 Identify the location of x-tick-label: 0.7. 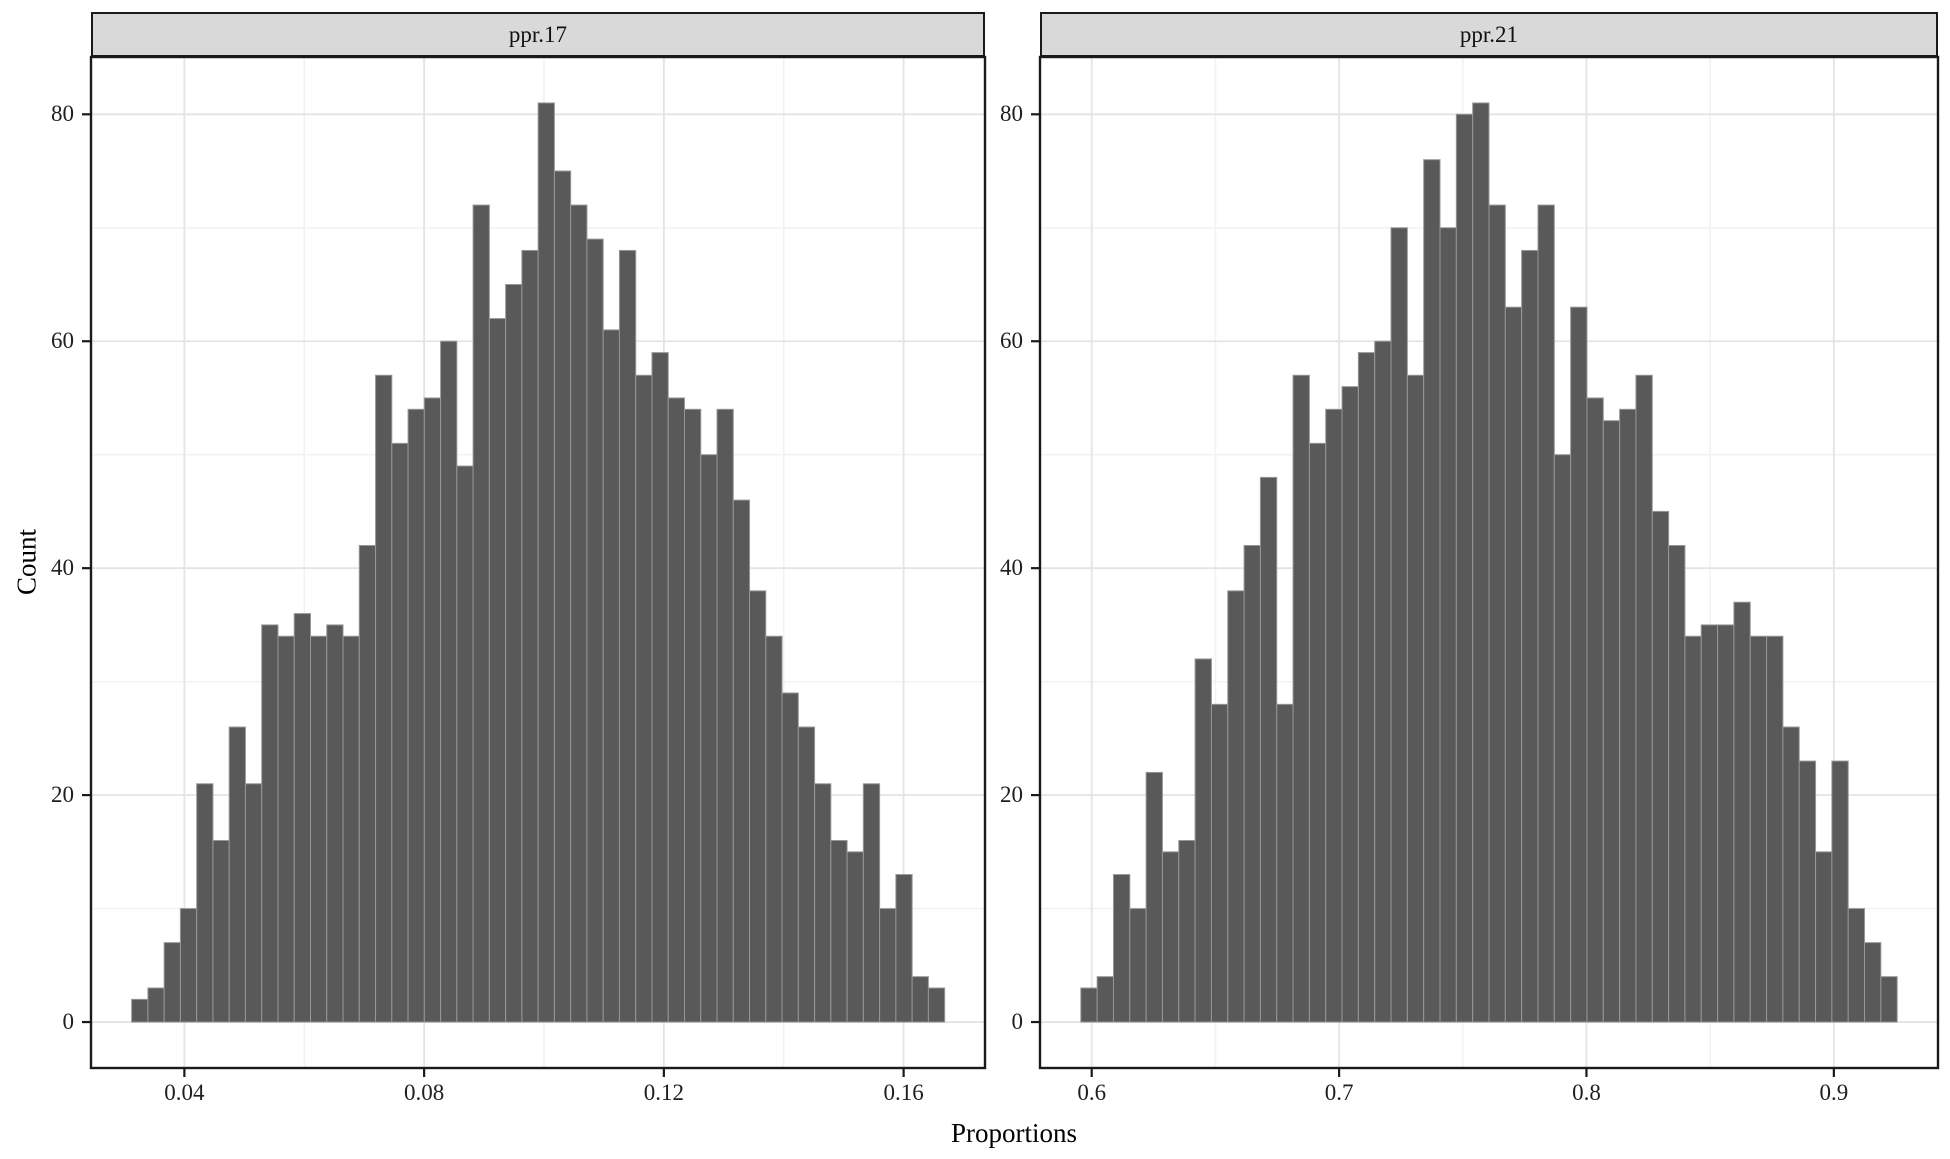
(1339, 1092).